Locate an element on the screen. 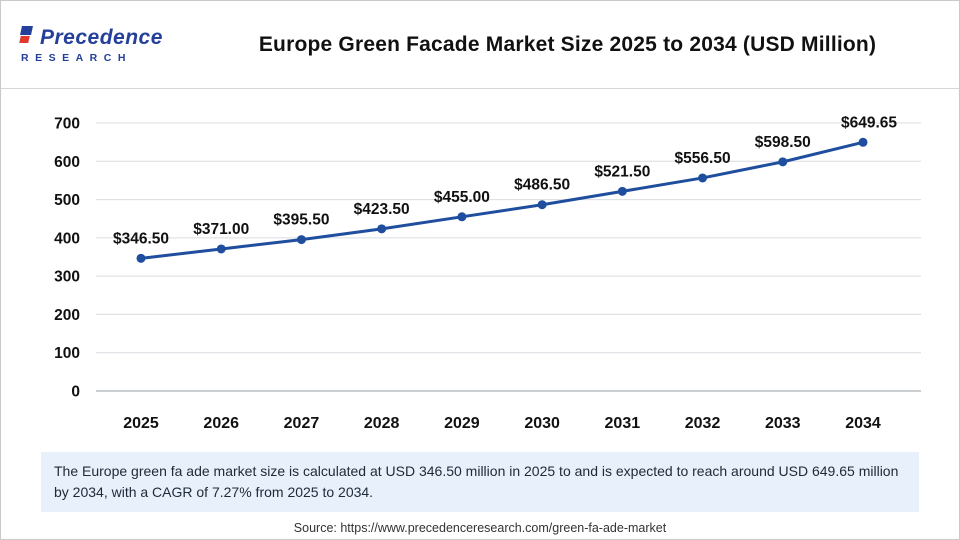 Image resolution: width=960 pixels, height=540 pixels. data-label: $598.50 is located at coordinates (783, 142).